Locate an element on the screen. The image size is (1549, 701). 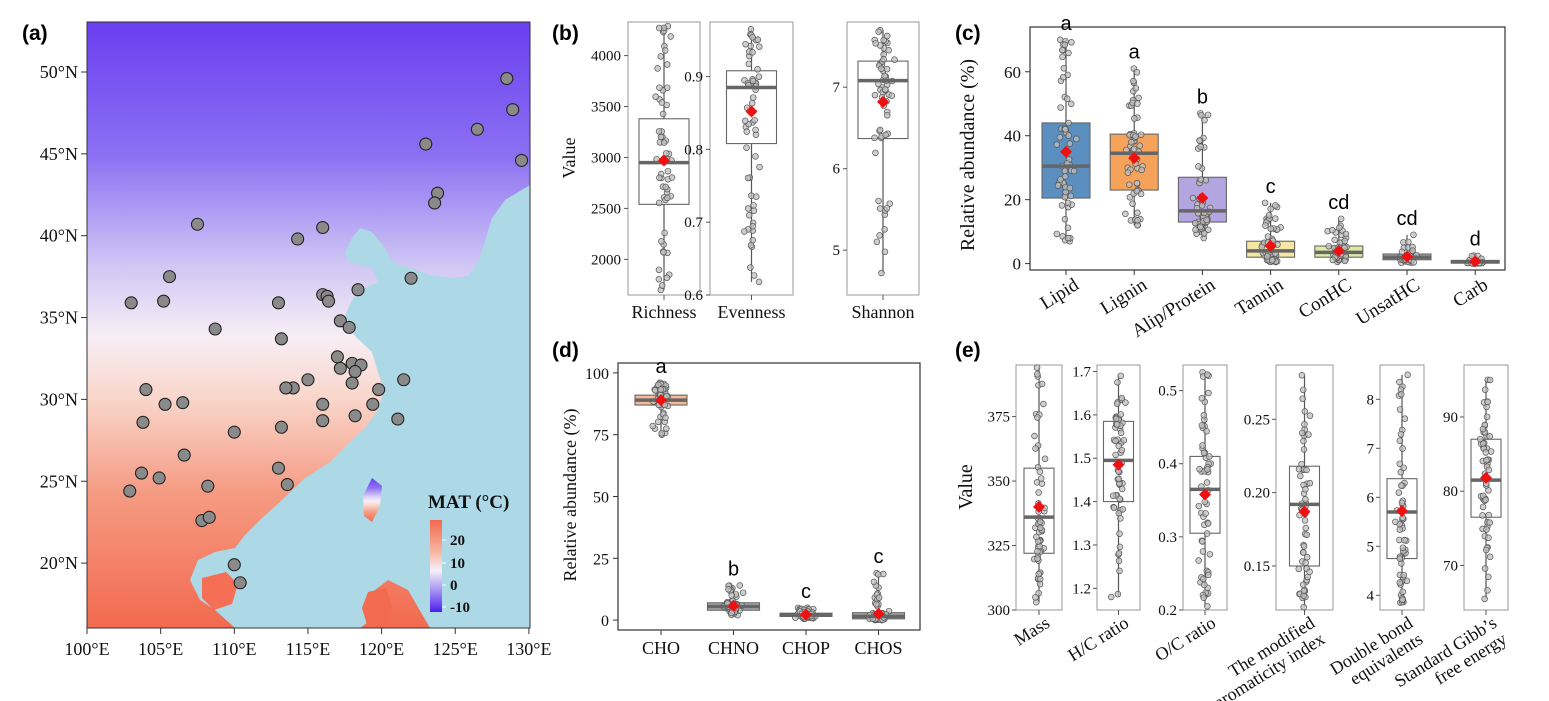
taiwan-island is located at coordinates (372, 500).